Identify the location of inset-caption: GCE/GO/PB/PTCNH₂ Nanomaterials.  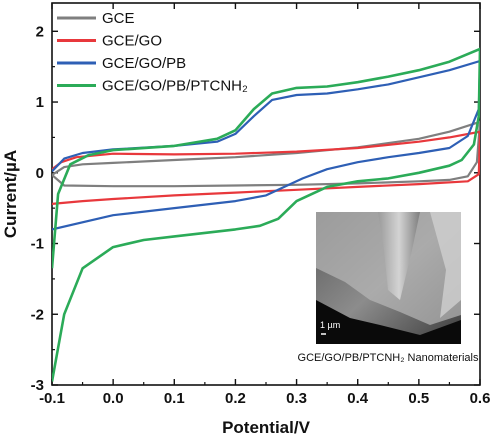
(388, 358).